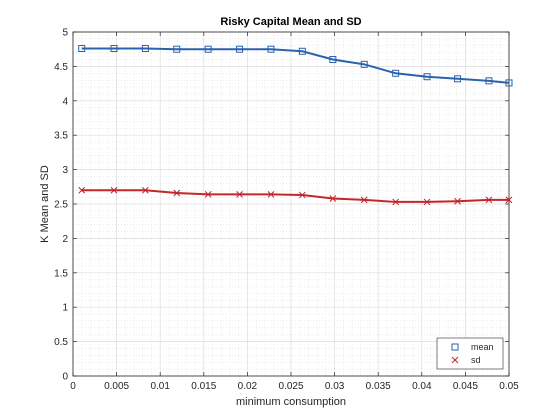 The width and height of the screenshot is (560, 420). What do you see at coordinates (290, 22) in the screenshot?
I see `chart-title: Risky Capital Mean and SD` at bounding box center [290, 22].